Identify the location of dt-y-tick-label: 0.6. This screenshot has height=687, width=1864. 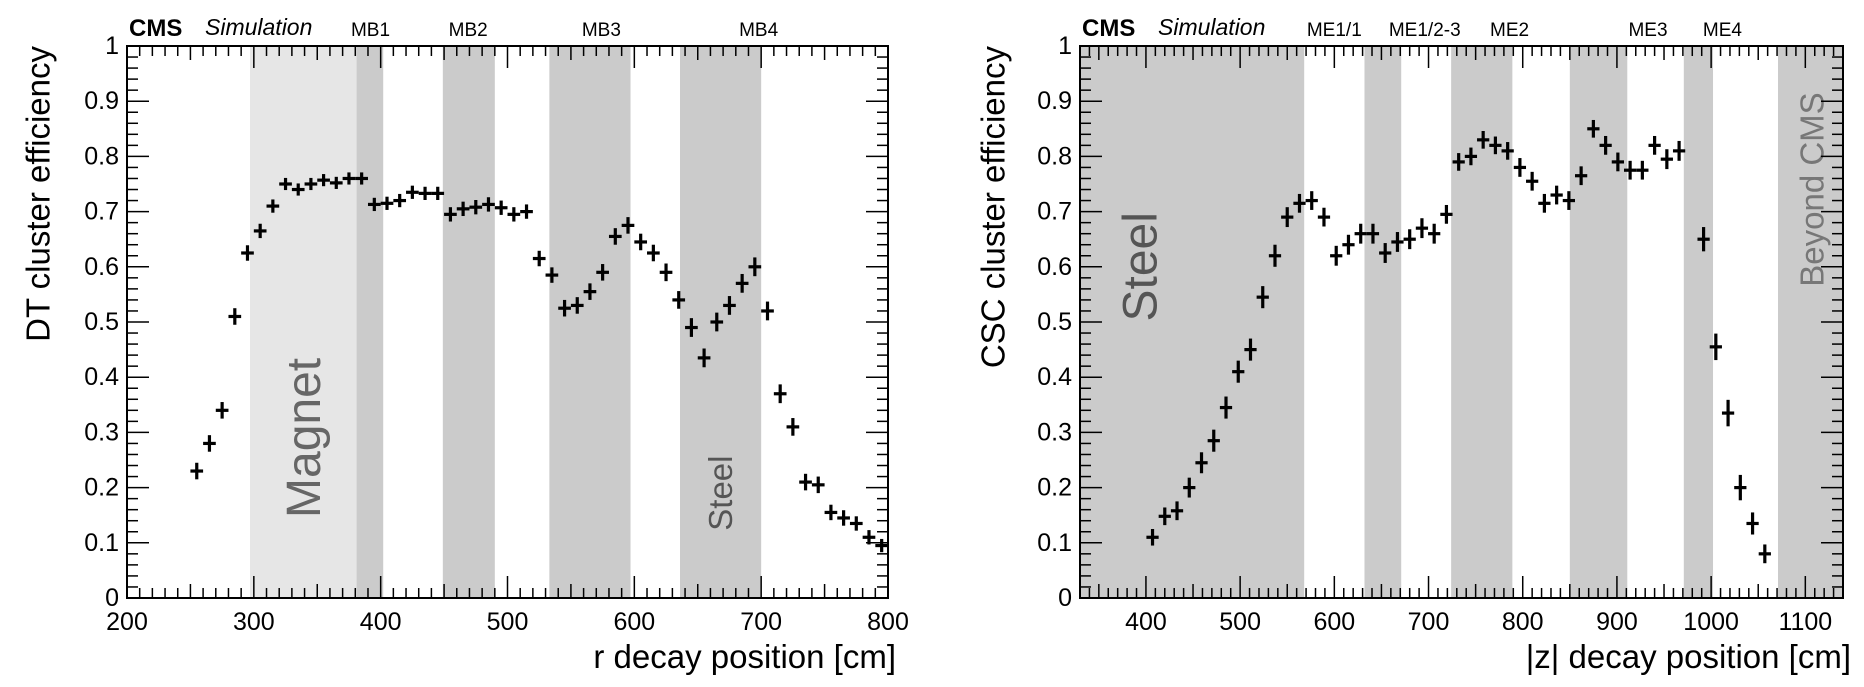
(101, 267).